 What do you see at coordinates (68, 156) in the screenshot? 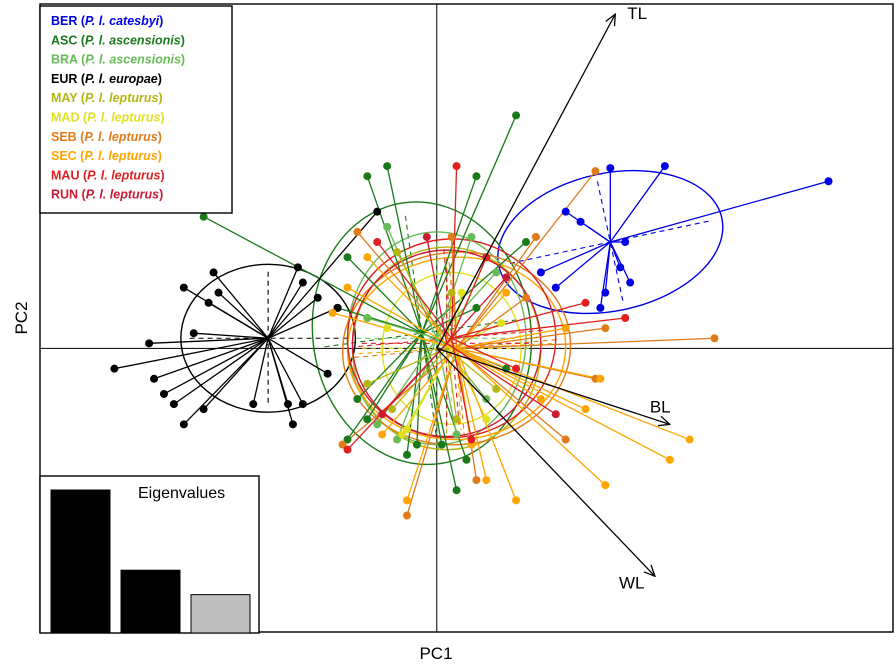
I see `legend-code: SEC (` at bounding box center [68, 156].